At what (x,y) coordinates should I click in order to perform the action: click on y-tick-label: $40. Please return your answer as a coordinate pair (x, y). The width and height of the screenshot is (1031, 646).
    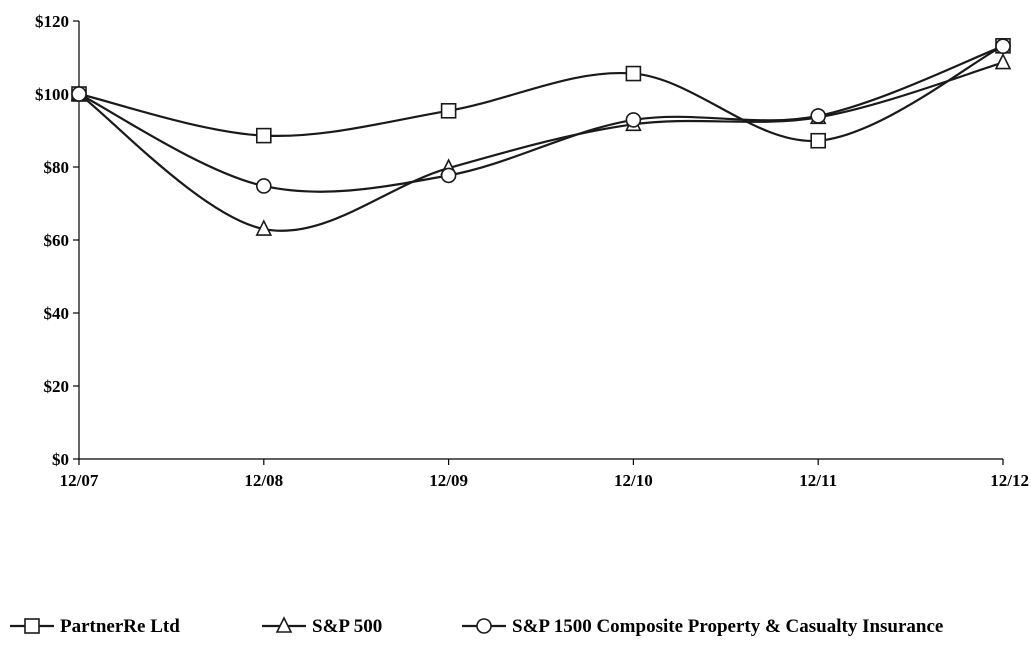
    Looking at the image, I should click on (57, 313).